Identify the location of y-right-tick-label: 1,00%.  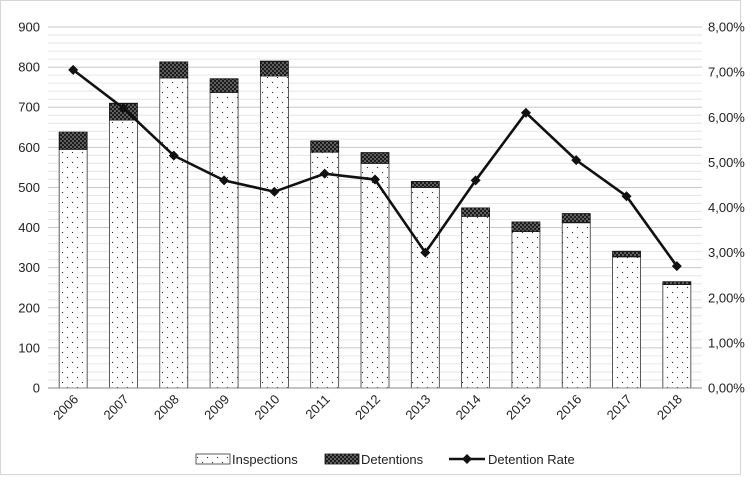
(726, 342).